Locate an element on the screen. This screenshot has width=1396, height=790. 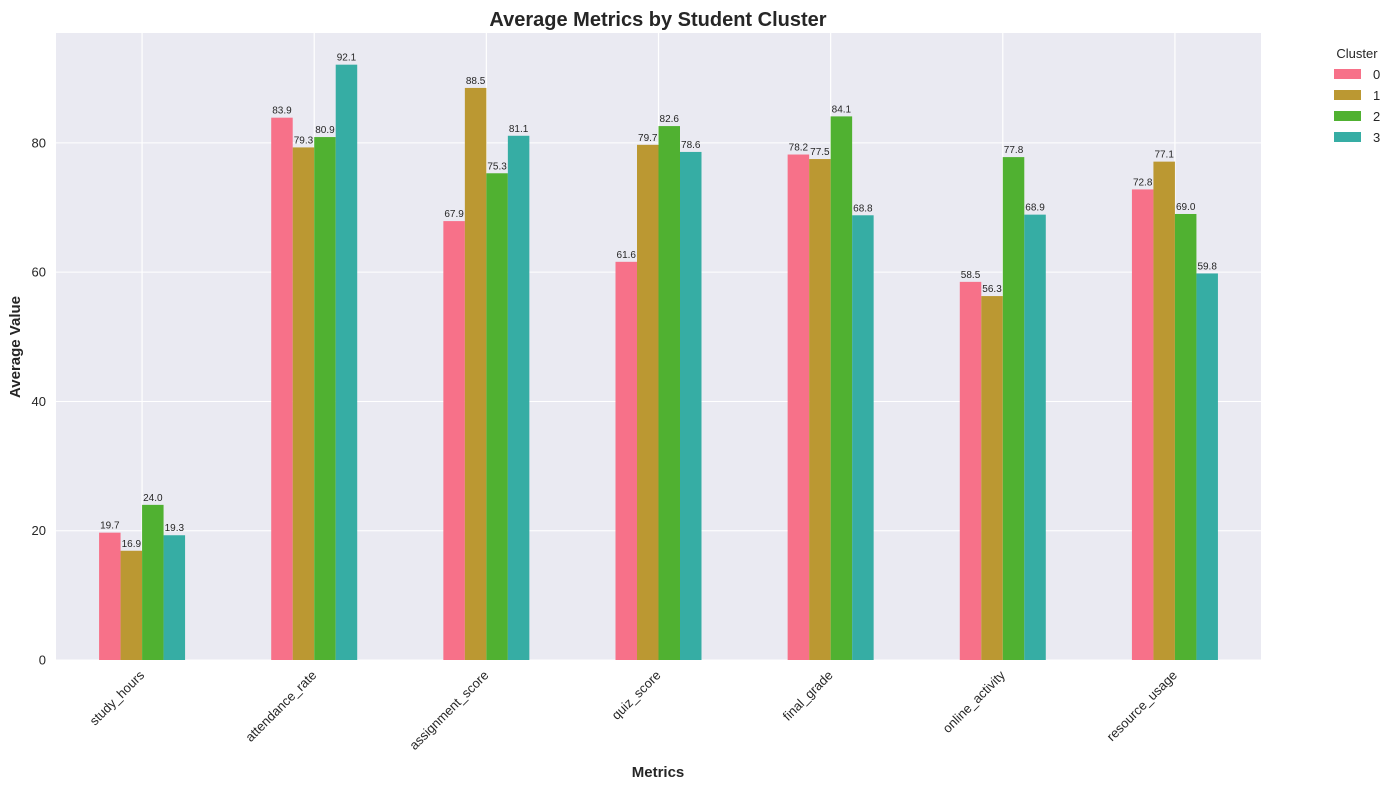
bar-value-label: 75.3 is located at coordinates (497, 166).